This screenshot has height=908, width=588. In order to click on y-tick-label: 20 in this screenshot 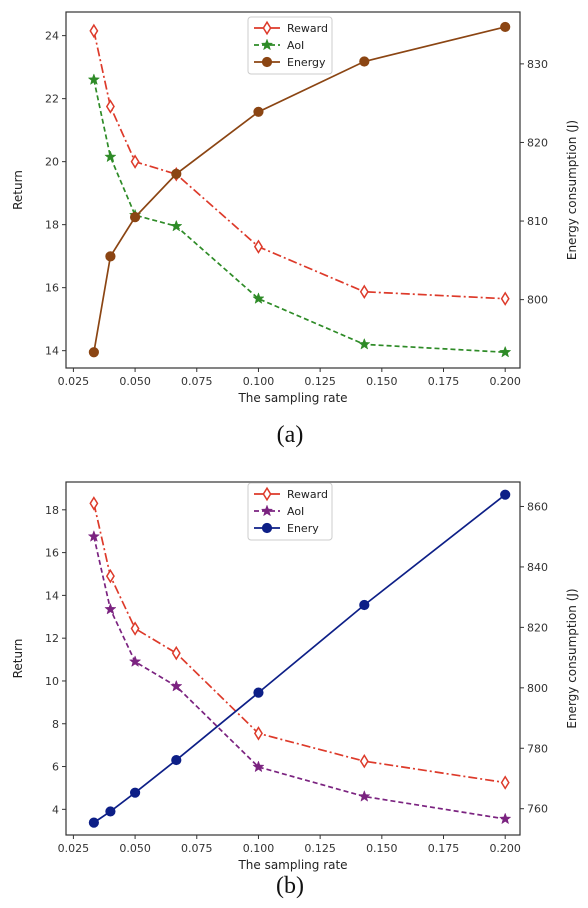, I will do `click(52, 162)`.